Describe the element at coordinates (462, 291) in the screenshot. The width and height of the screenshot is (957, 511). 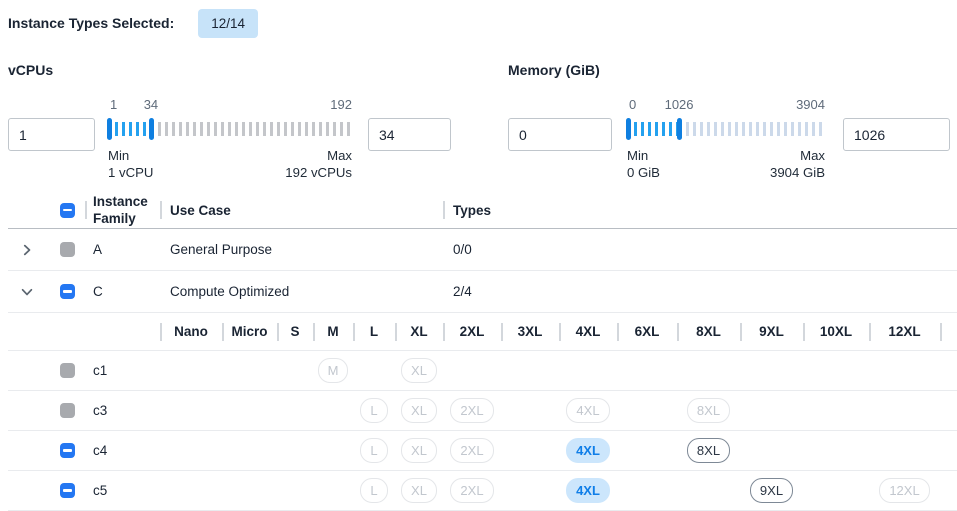
I see `types-count: 2/4` at that location.